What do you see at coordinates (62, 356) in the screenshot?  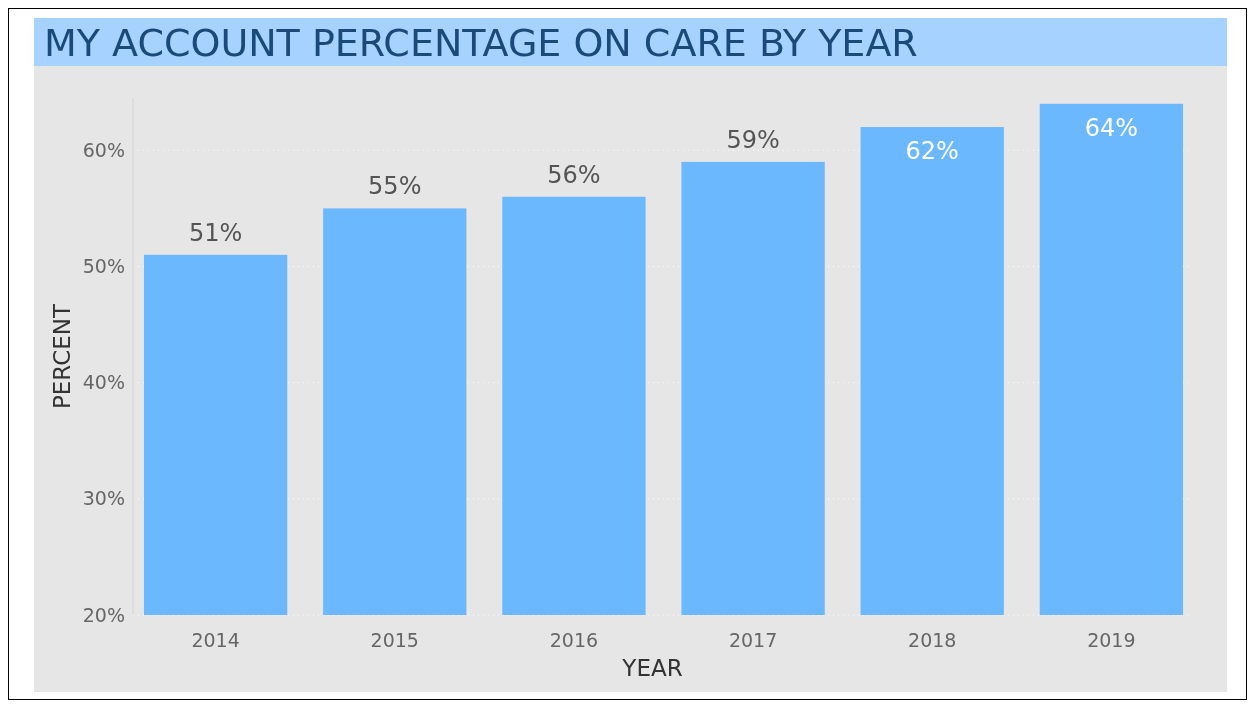 I see `y-axis-title: PERCENT` at bounding box center [62, 356].